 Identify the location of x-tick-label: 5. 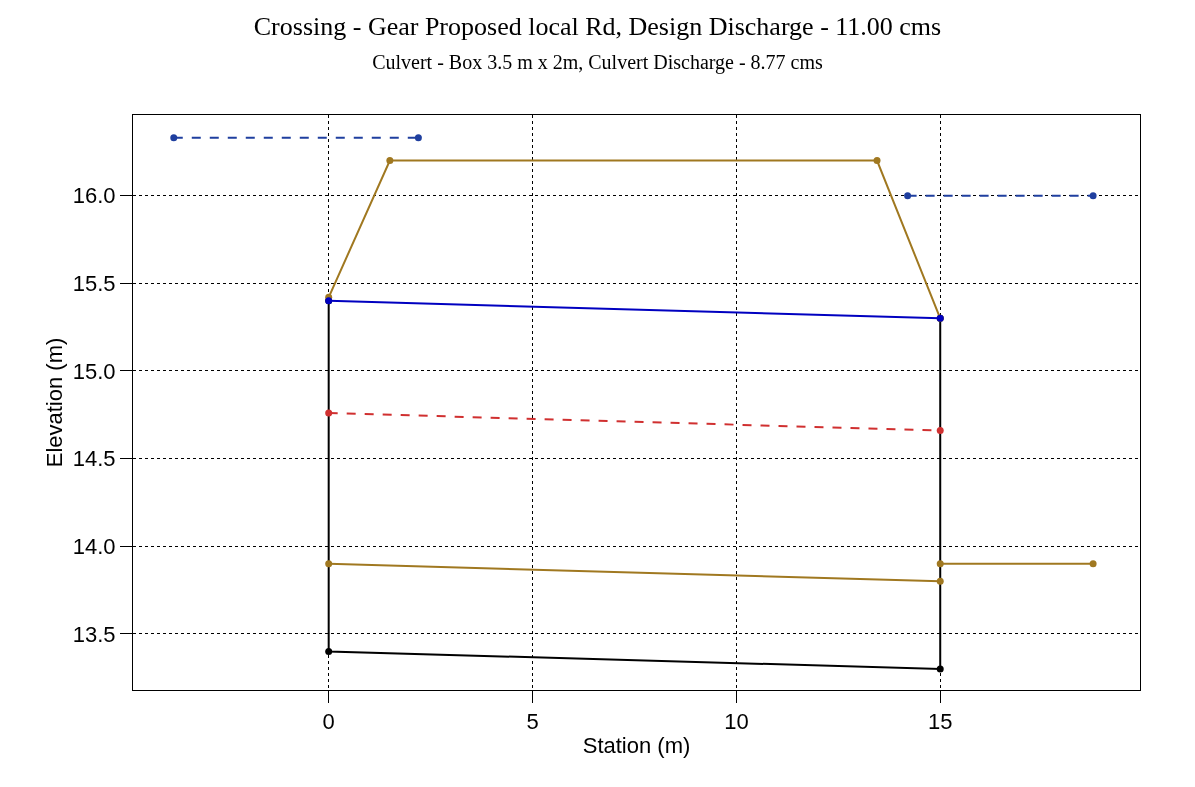
(532, 722).